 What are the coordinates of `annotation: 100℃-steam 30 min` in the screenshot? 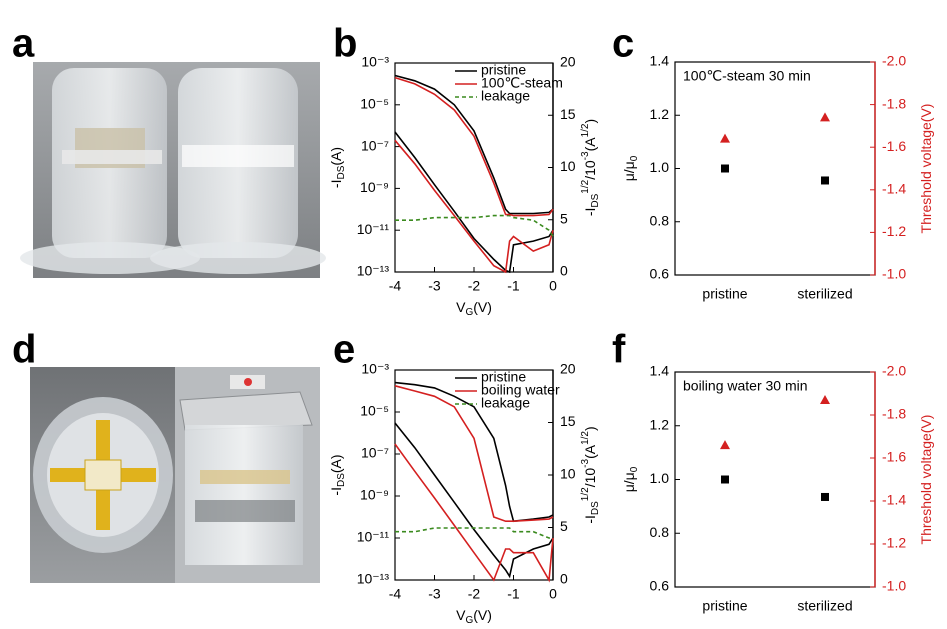 It's located at (747, 76).